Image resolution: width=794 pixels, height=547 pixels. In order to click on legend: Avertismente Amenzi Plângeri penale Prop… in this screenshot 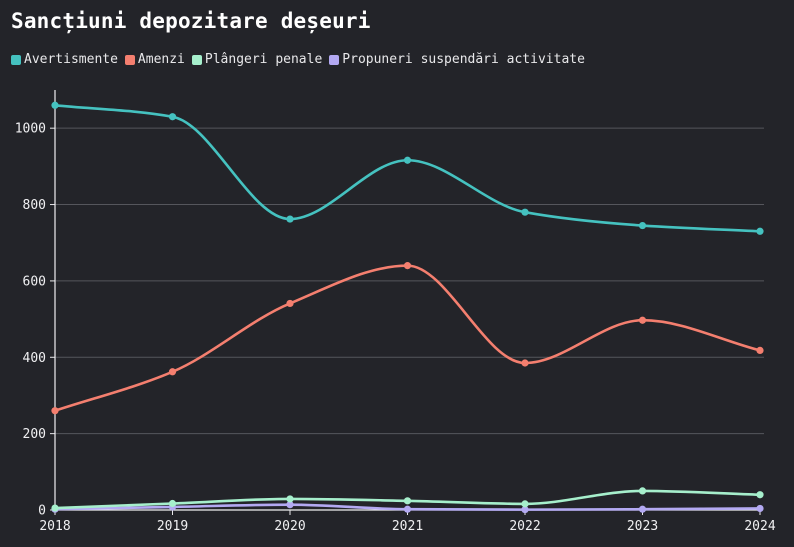, I will do `click(301, 59)`.